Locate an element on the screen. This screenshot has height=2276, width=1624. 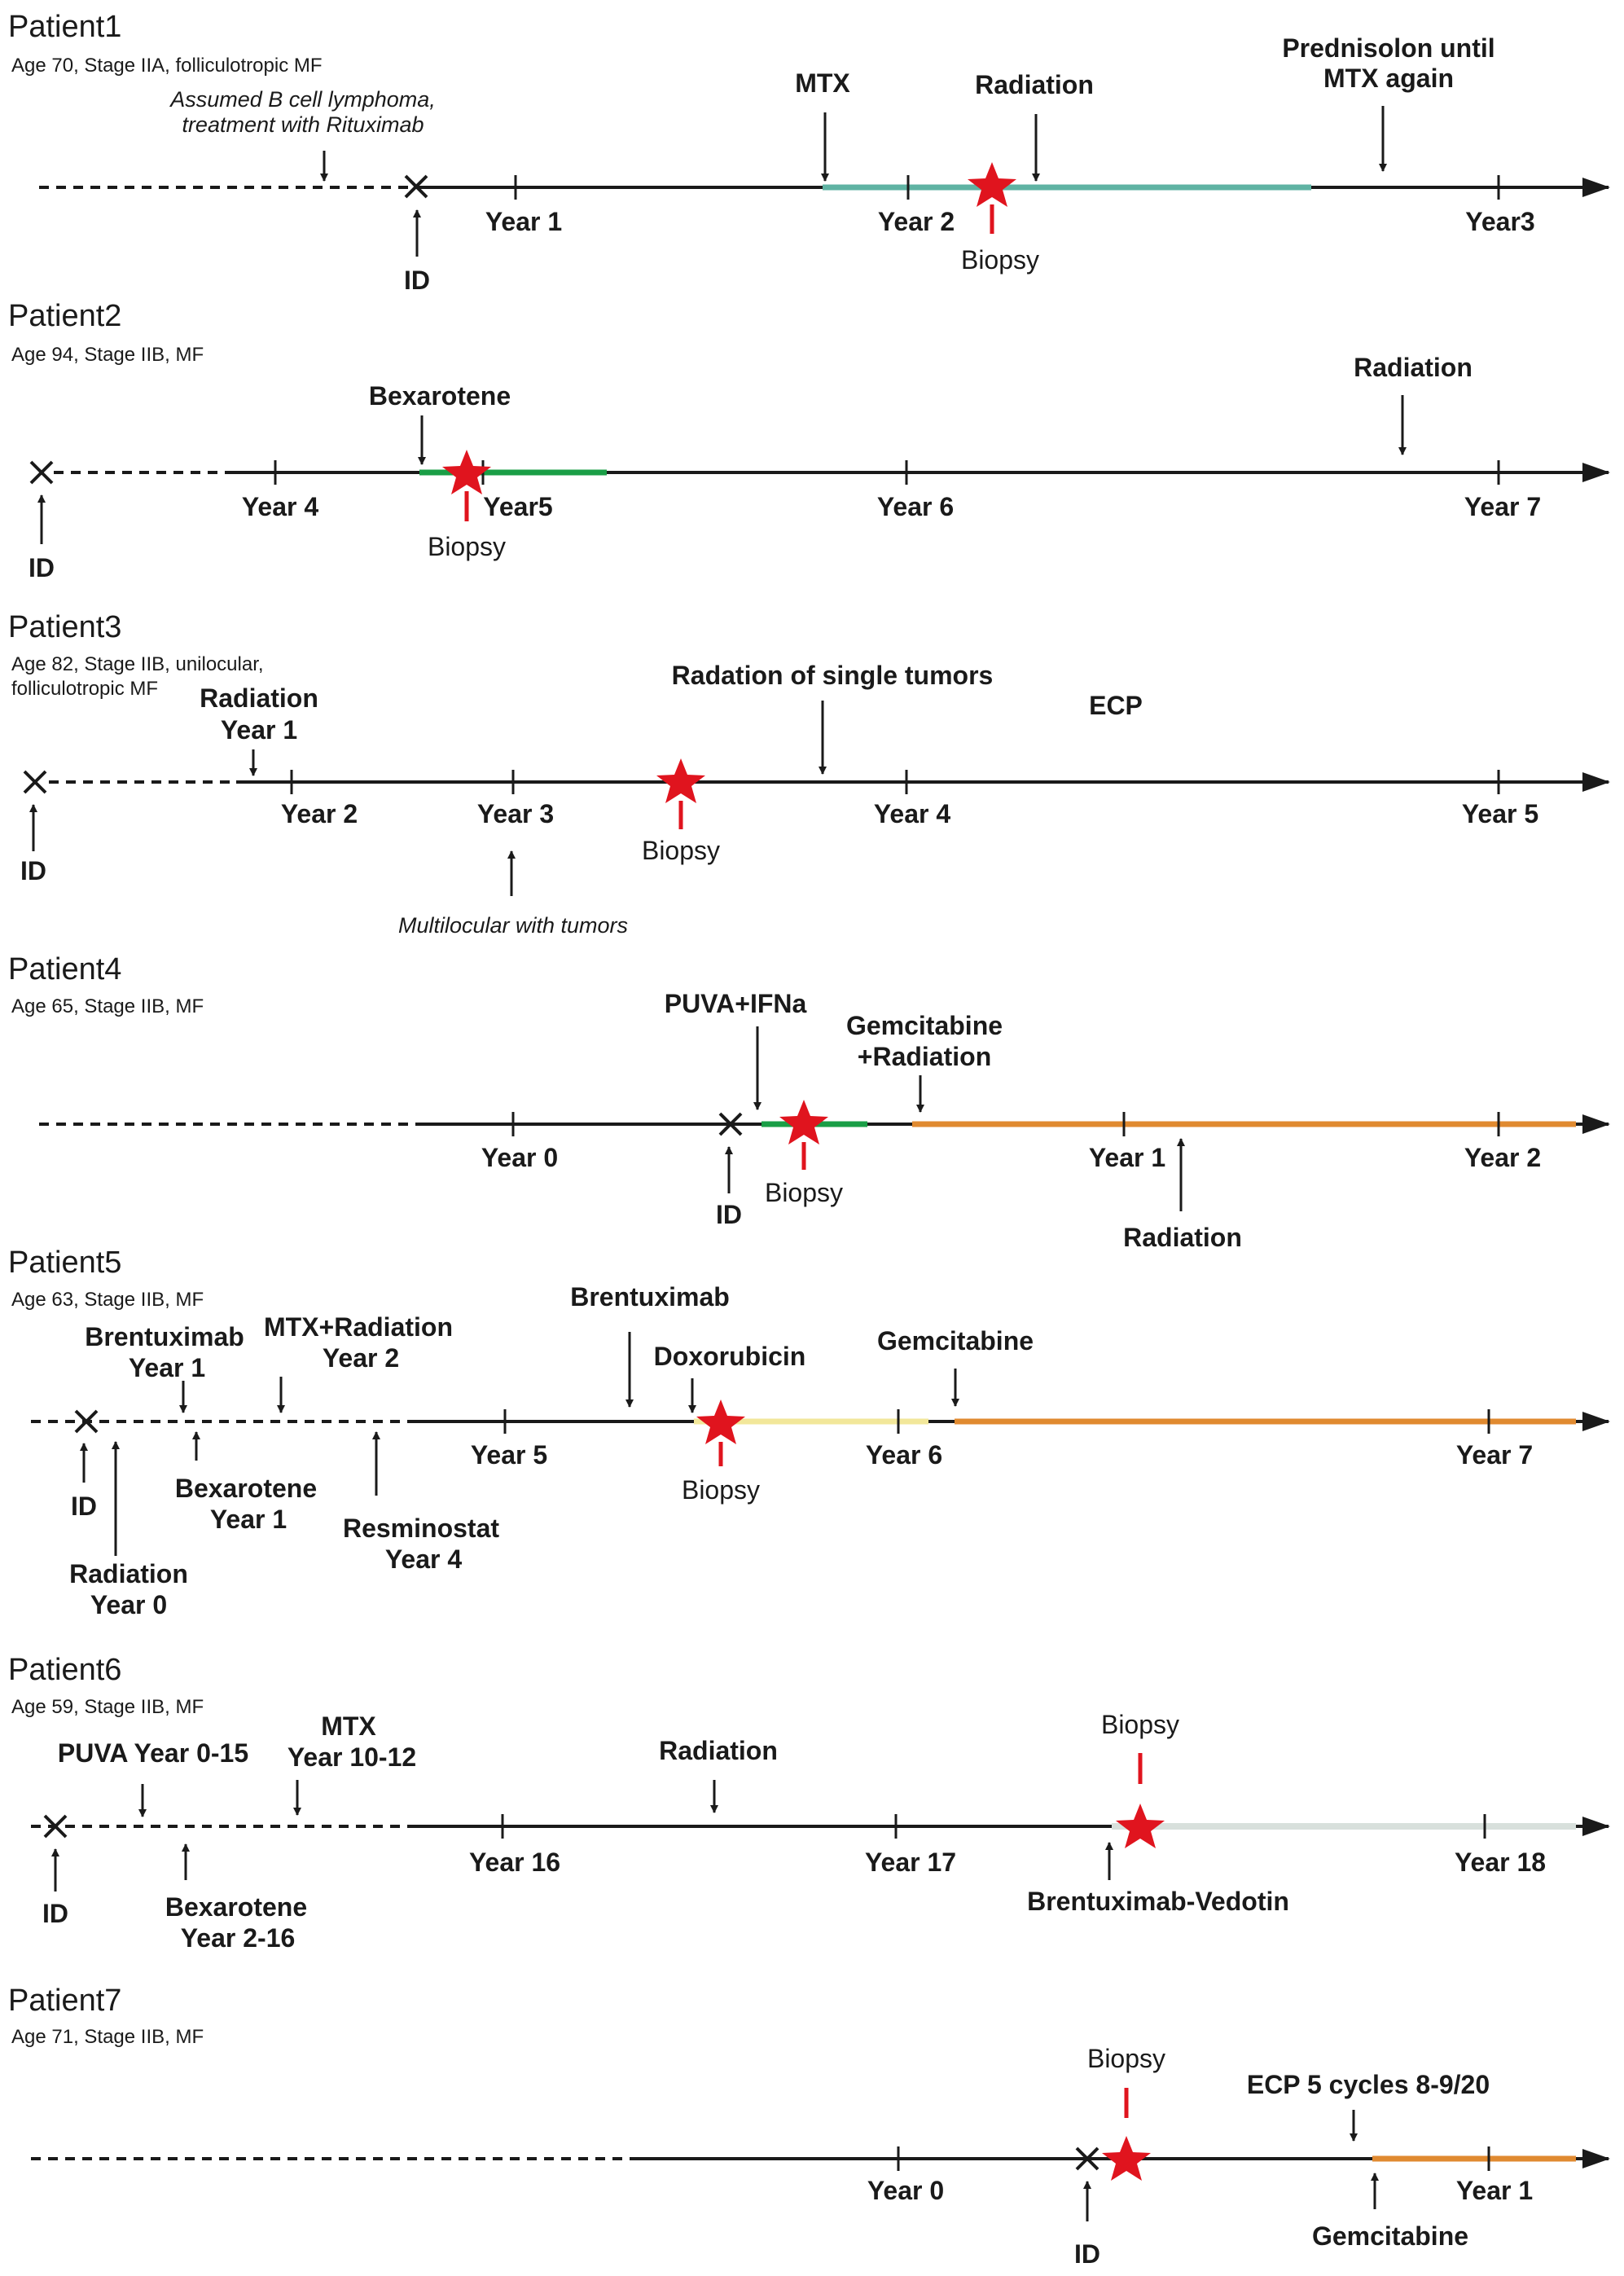
rituximab-label-line1: Assumed B cell lymphoma, is located at coordinates (302, 99).